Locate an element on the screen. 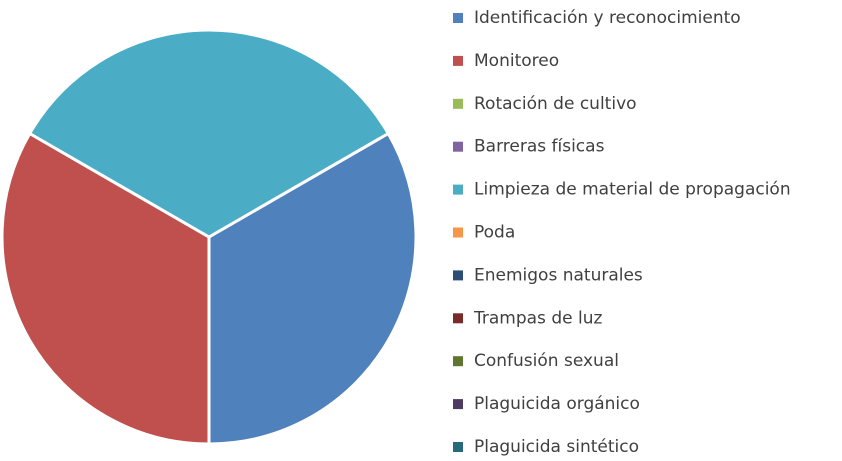 The image size is (842, 461). legend-label: Identificación y reconocimiento is located at coordinates (607, 18).